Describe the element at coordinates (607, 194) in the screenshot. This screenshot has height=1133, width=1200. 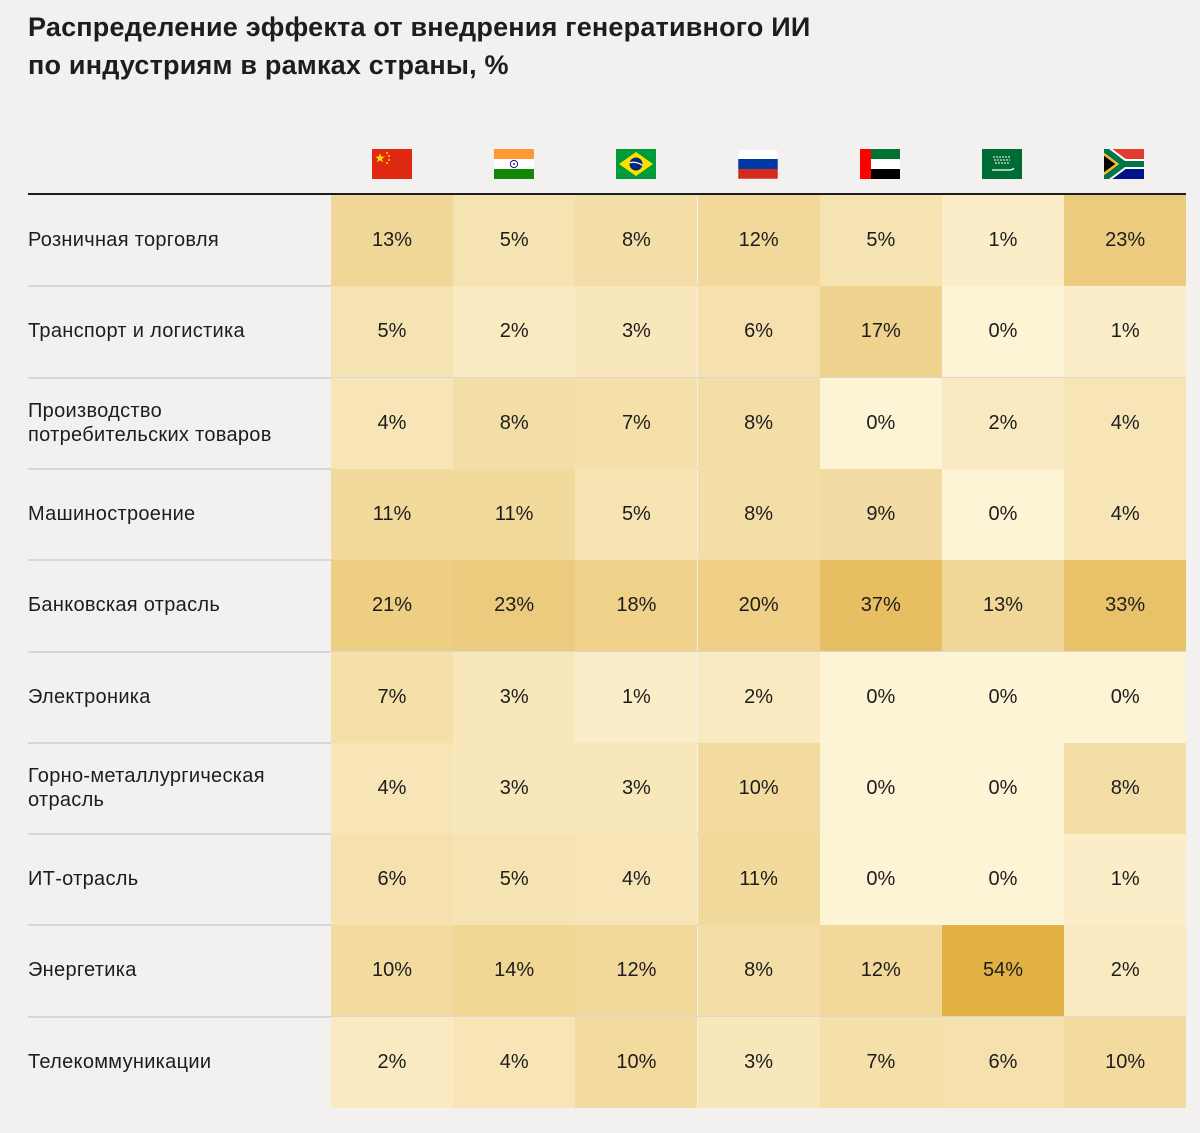
I see `header-divider` at that location.